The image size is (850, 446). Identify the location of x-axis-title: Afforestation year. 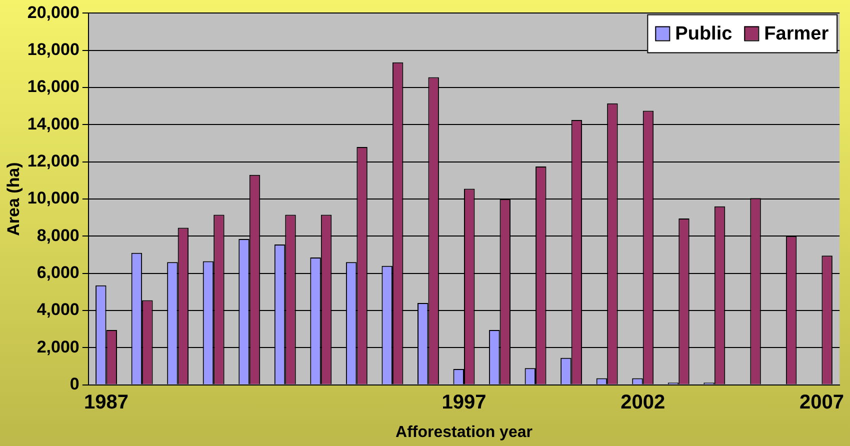
(464, 432).